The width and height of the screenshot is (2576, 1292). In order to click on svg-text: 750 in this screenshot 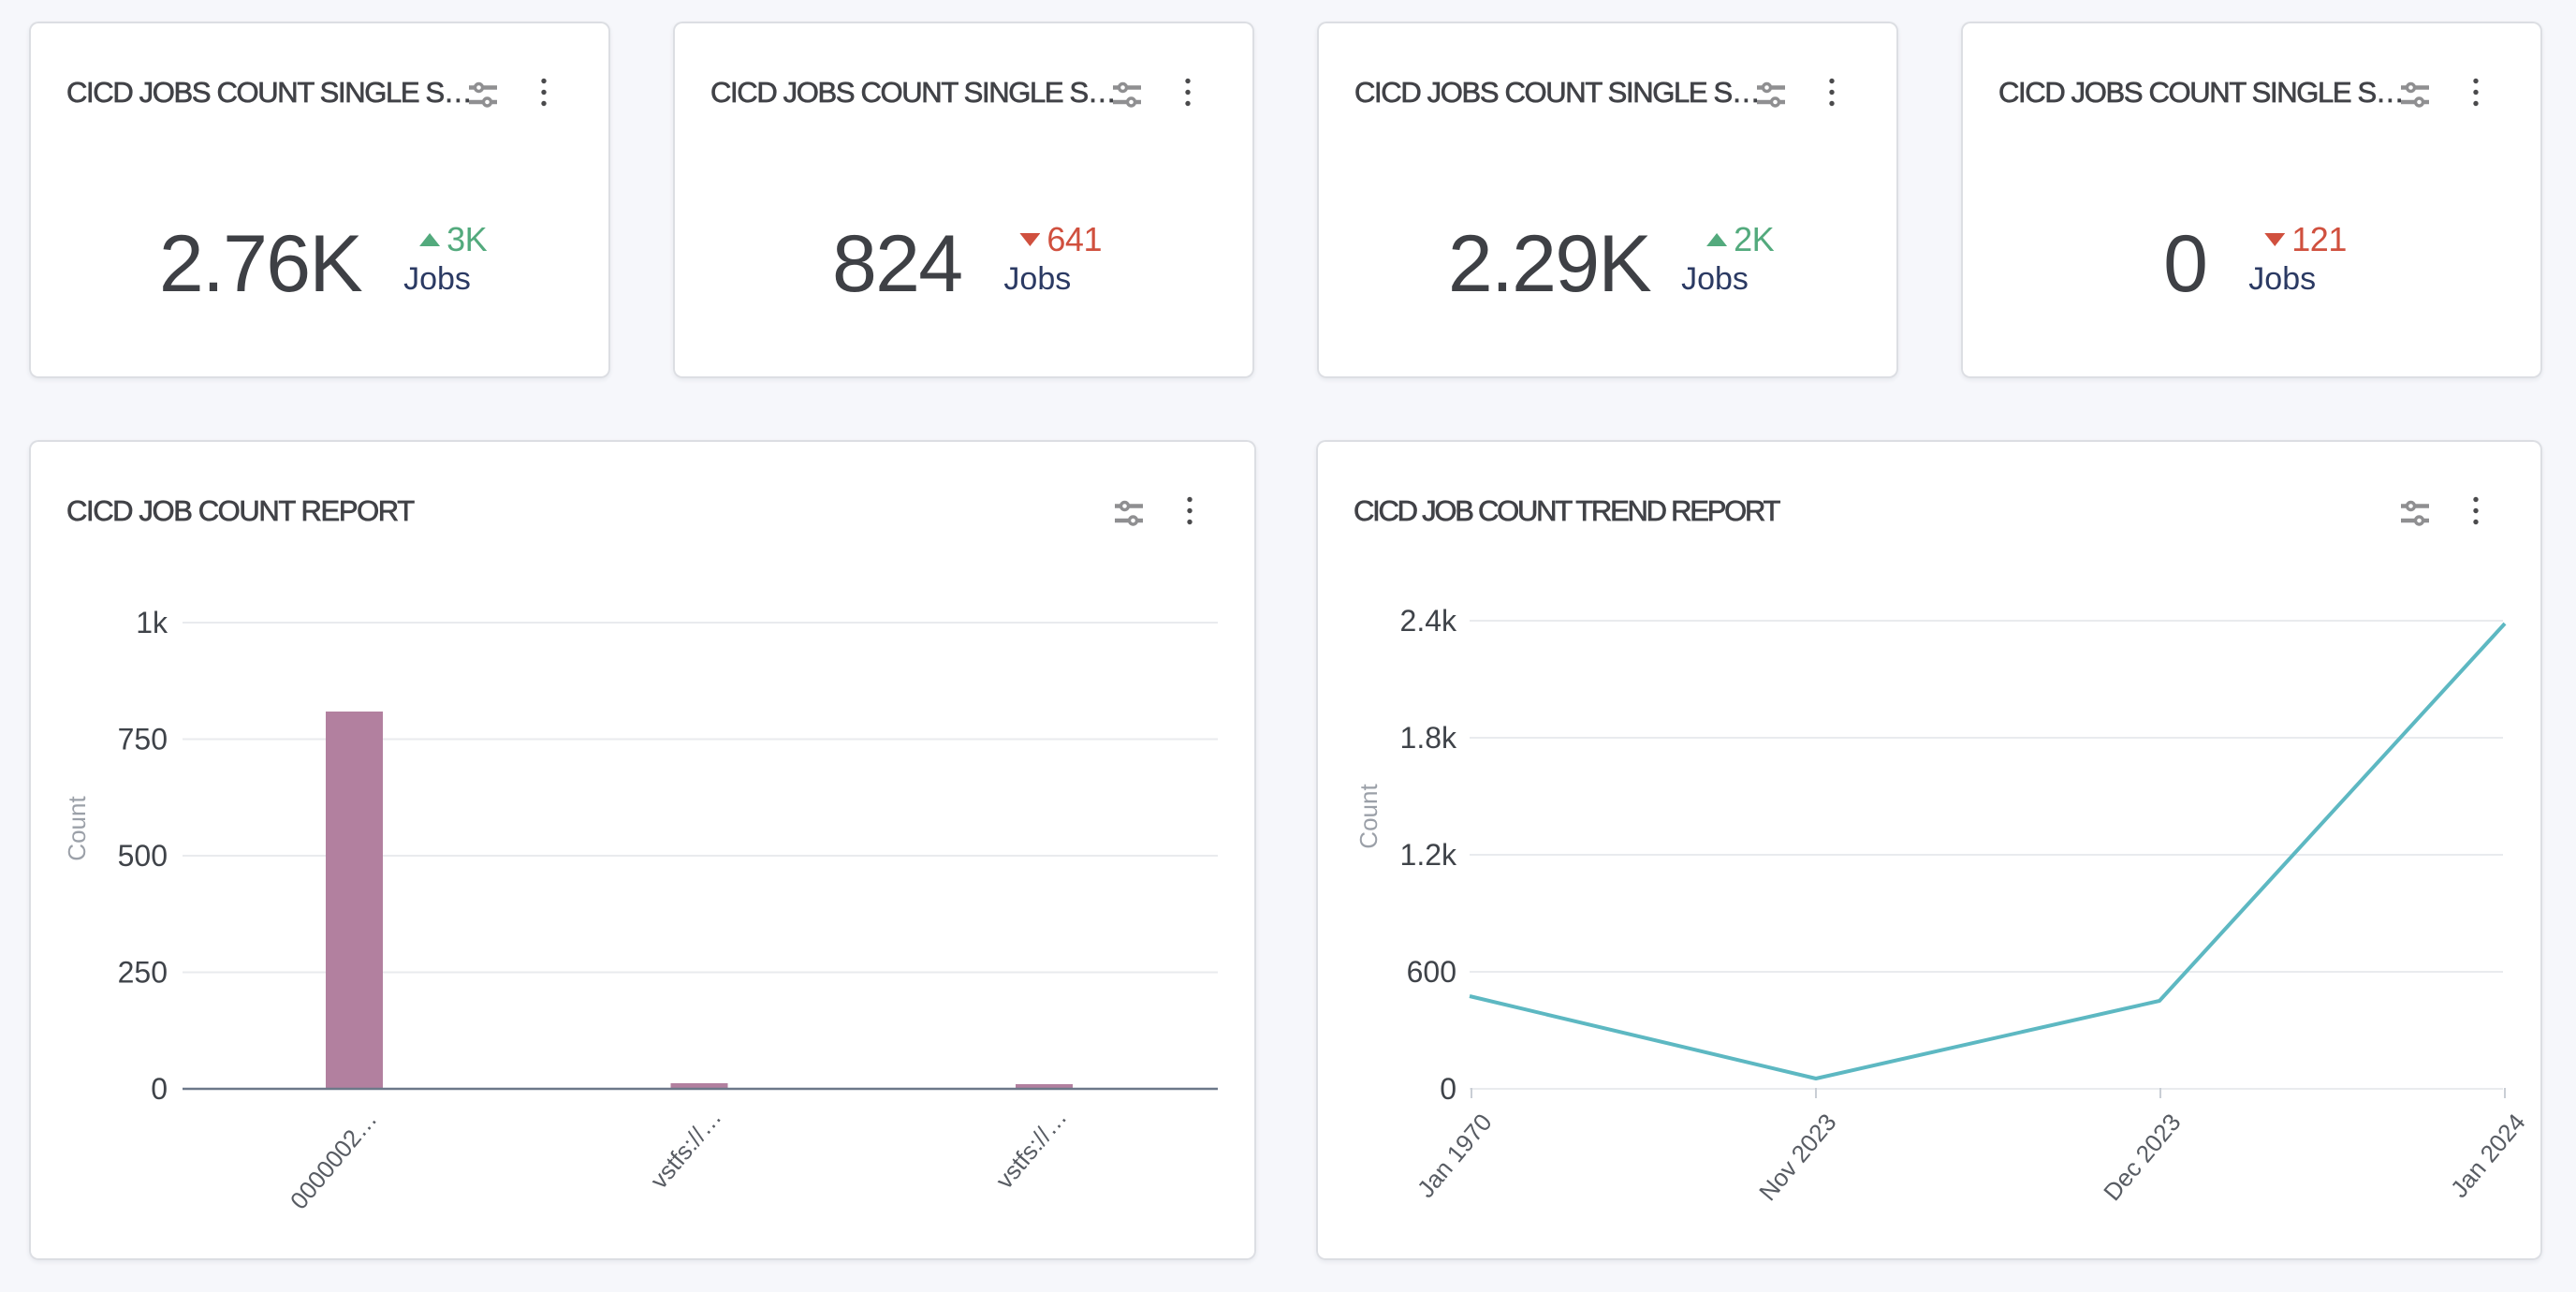, I will do `click(143, 739)`.